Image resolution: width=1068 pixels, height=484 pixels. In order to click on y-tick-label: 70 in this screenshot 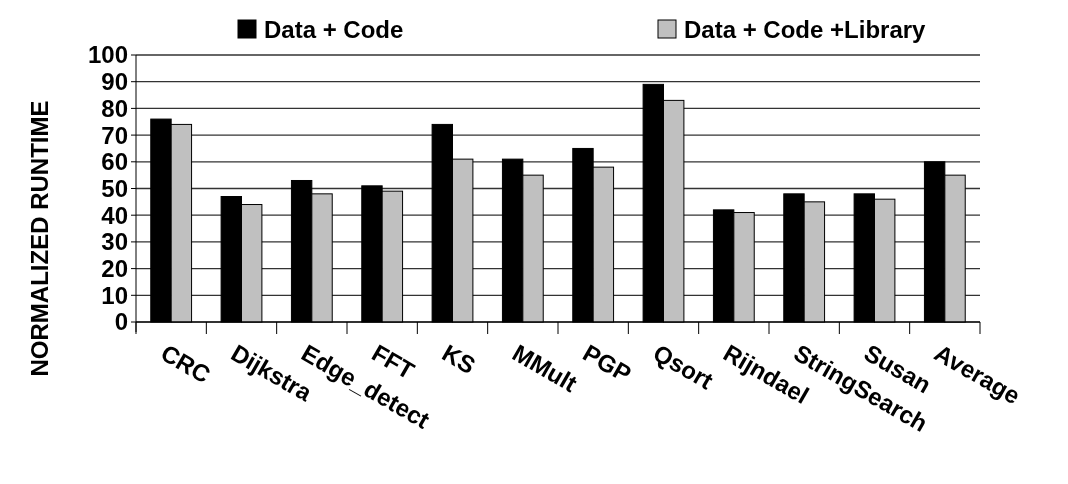, I will do `click(114, 135)`.